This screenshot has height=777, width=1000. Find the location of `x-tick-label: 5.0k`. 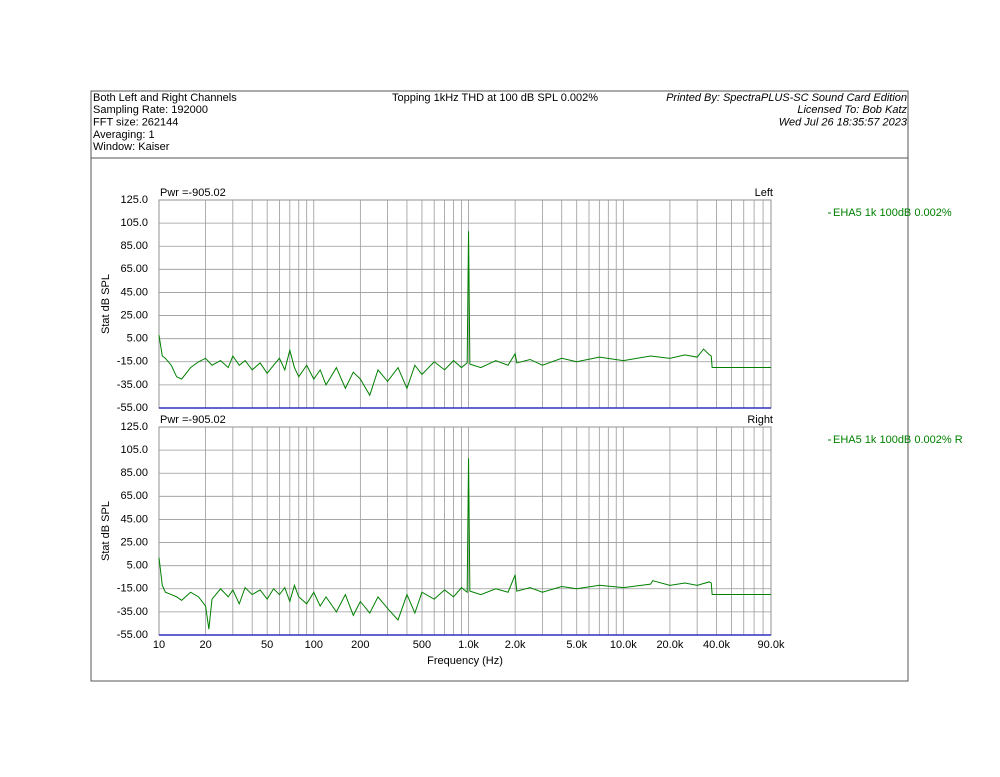

x-tick-label: 5.0k is located at coordinates (576, 645).